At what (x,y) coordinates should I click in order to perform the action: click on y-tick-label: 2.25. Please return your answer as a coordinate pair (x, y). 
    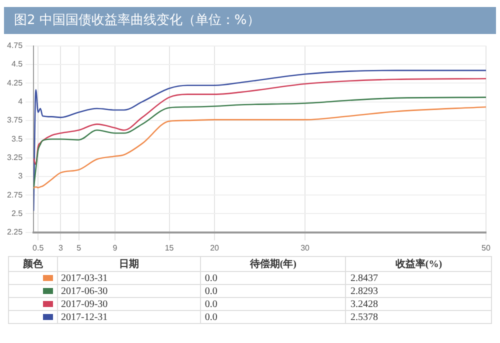
    Looking at the image, I should click on (15, 232).